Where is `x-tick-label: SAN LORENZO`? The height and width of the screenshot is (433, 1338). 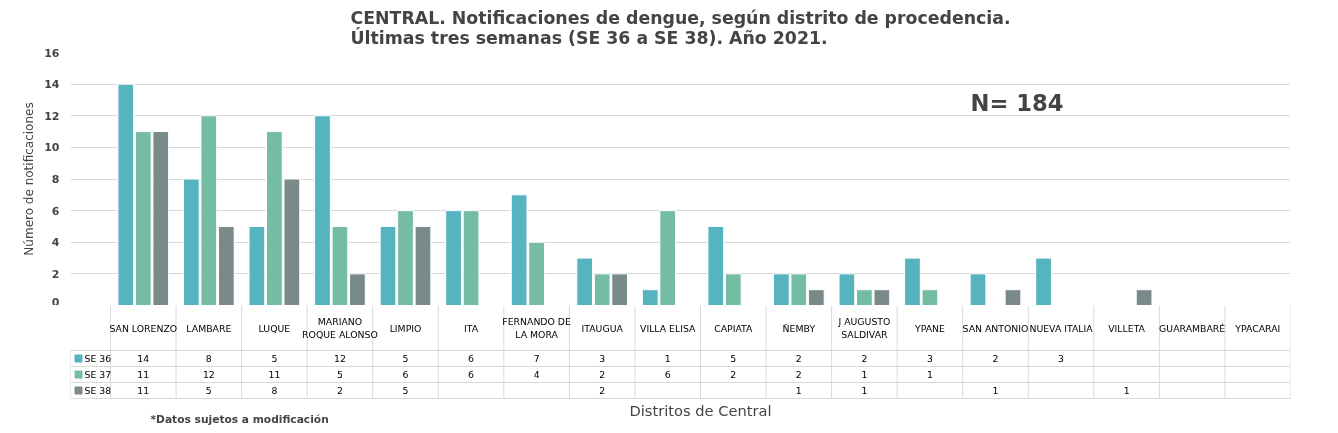 x-tick-label: SAN LORENZO is located at coordinates (143, 328).